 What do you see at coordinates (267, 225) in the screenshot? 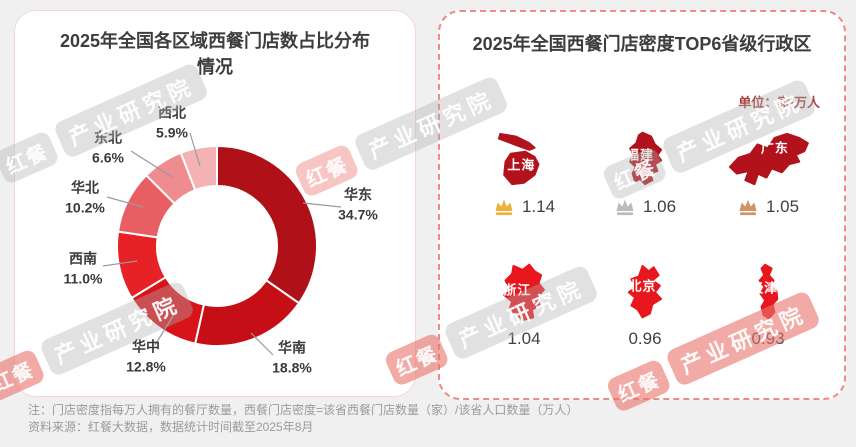
I see `donut-slice-huadong` at bounding box center [267, 225].